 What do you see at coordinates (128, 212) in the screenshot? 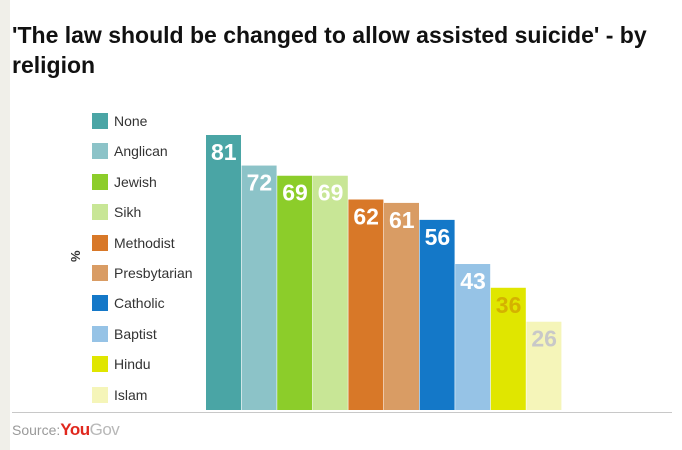
I see `legend-label: Sikh` at bounding box center [128, 212].